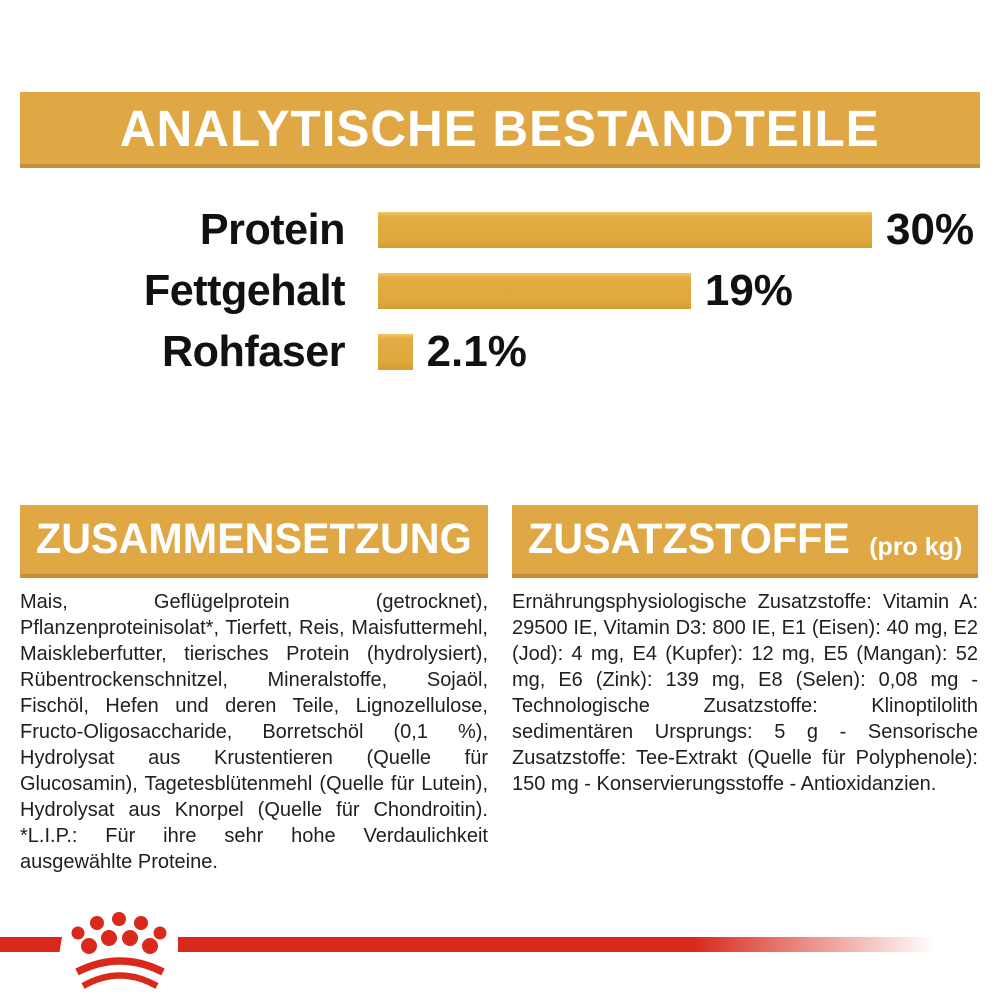  What do you see at coordinates (916, 547) in the screenshot?
I see `additives-title-suffix: (pro kg)` at bounding box center [916, 547].